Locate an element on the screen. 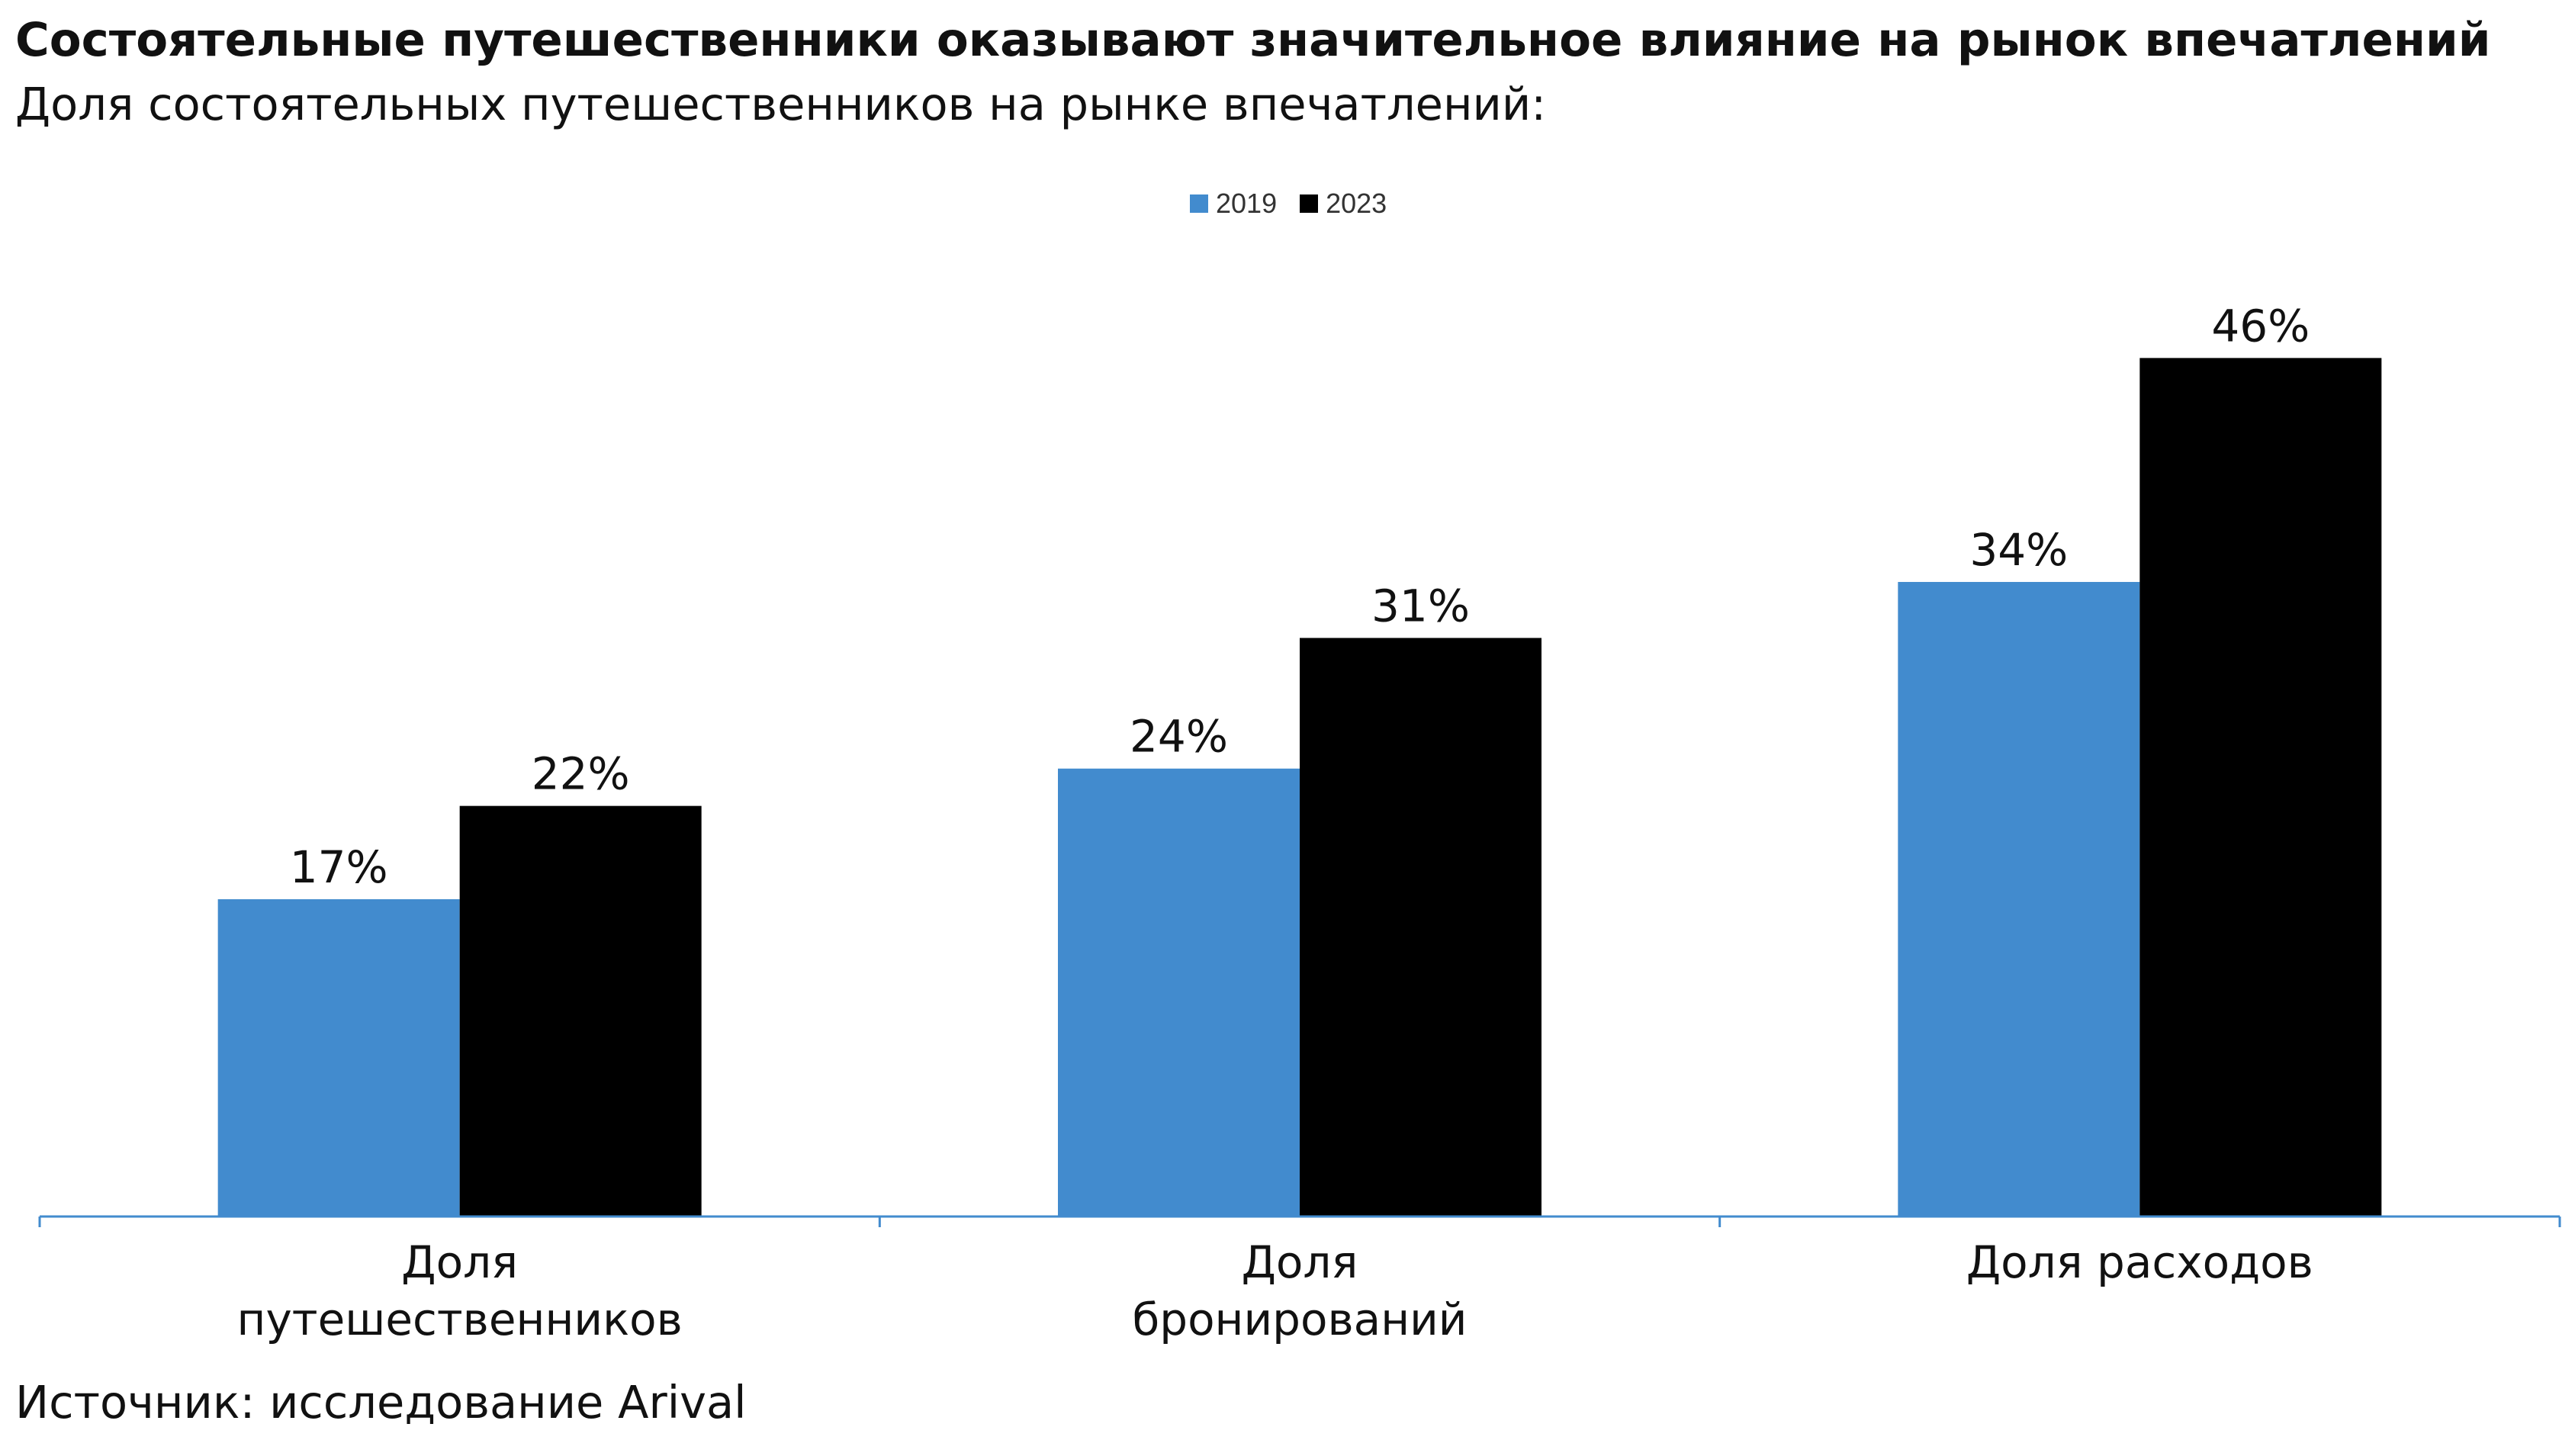  category-label-2-line-2: бронирований is located at coordinates (1300, 1319).